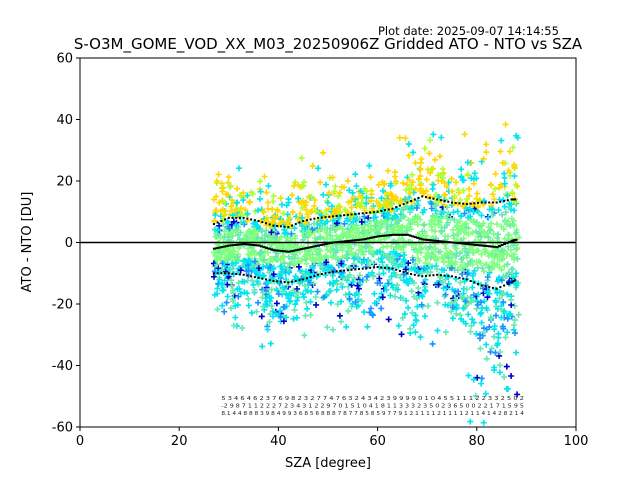 The width and height of the screenshot is (640, 480). Describe the element at coordinates (80, 441) in the screenshot. I see `x-tick-label: 0` at that location.